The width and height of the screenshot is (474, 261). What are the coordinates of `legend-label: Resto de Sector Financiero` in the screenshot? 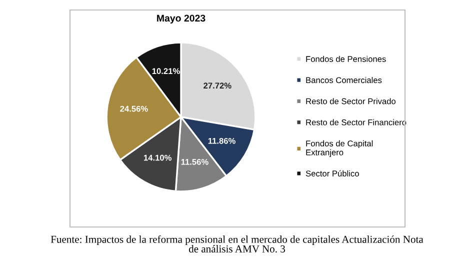 It's located at (356, 122).